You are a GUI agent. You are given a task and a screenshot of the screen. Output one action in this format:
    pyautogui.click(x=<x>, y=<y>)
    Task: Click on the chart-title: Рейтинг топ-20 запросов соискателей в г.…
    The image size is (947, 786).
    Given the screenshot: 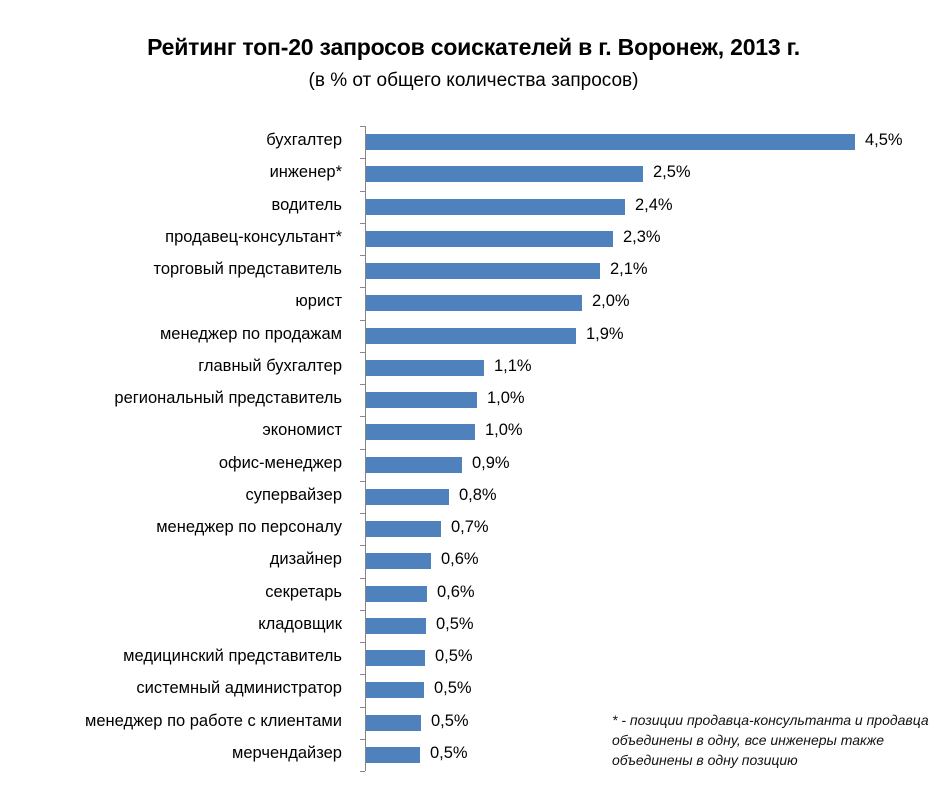 What is the action you would take?
    pyautogui.click(x=473, y=47)
    